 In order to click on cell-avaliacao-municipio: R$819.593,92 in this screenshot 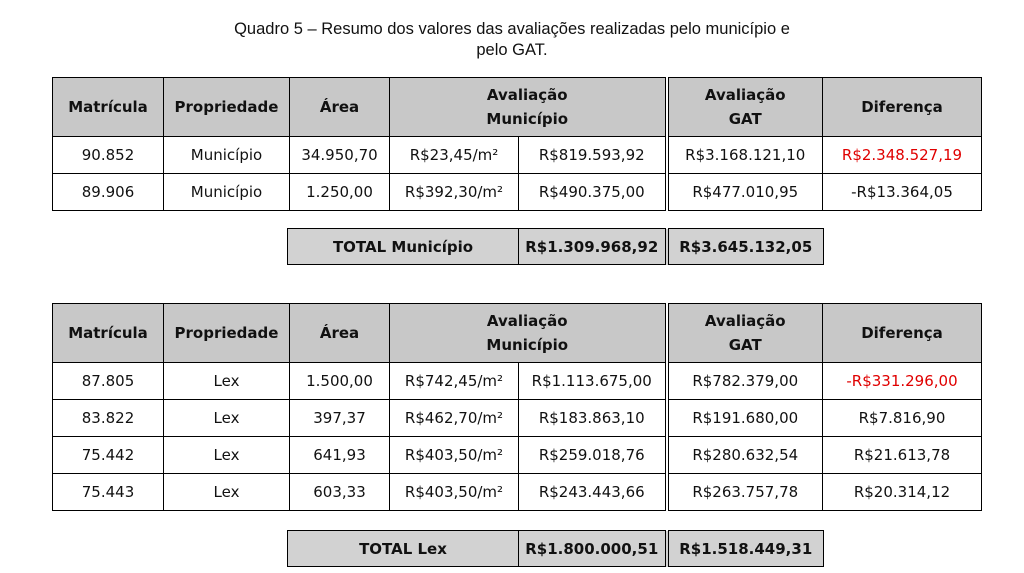, I will do `click(592, 155)`.